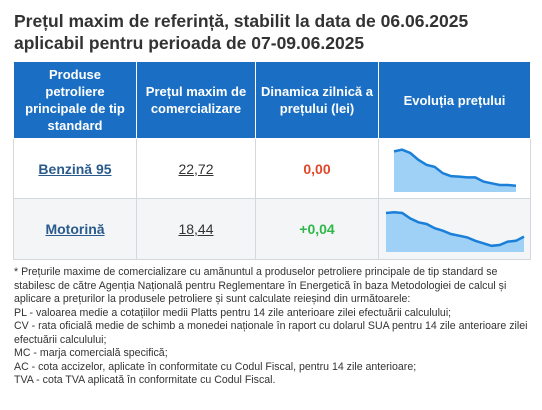  I want to click on product-link-motorina: Motorină, so click(75, 229).